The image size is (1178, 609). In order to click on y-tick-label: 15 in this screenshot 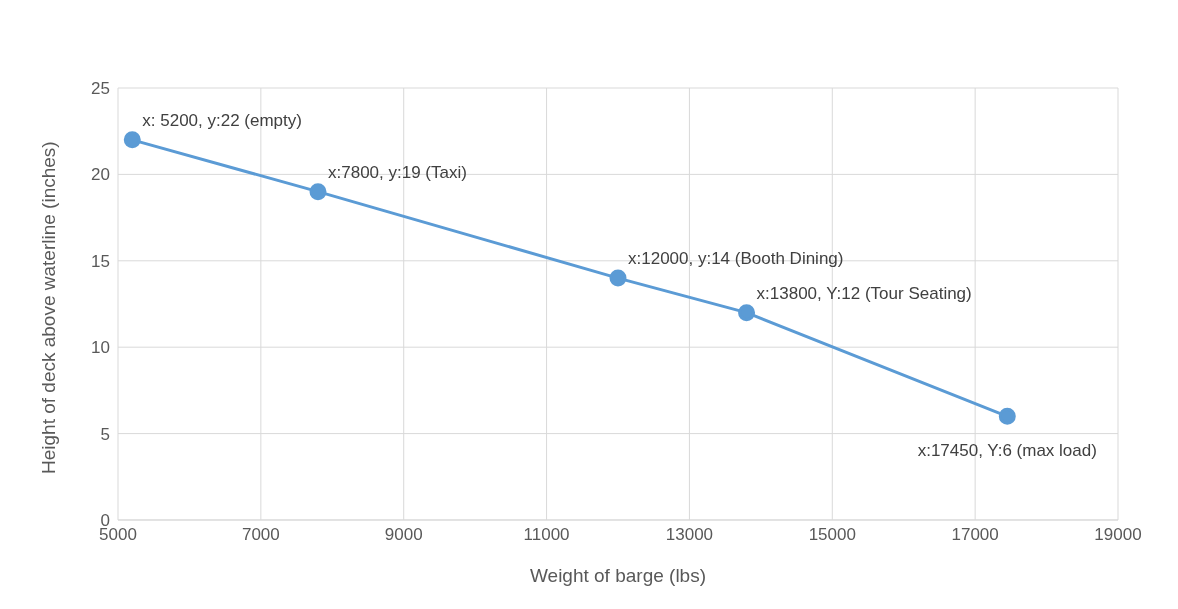, I will do `click(100, 261)`.